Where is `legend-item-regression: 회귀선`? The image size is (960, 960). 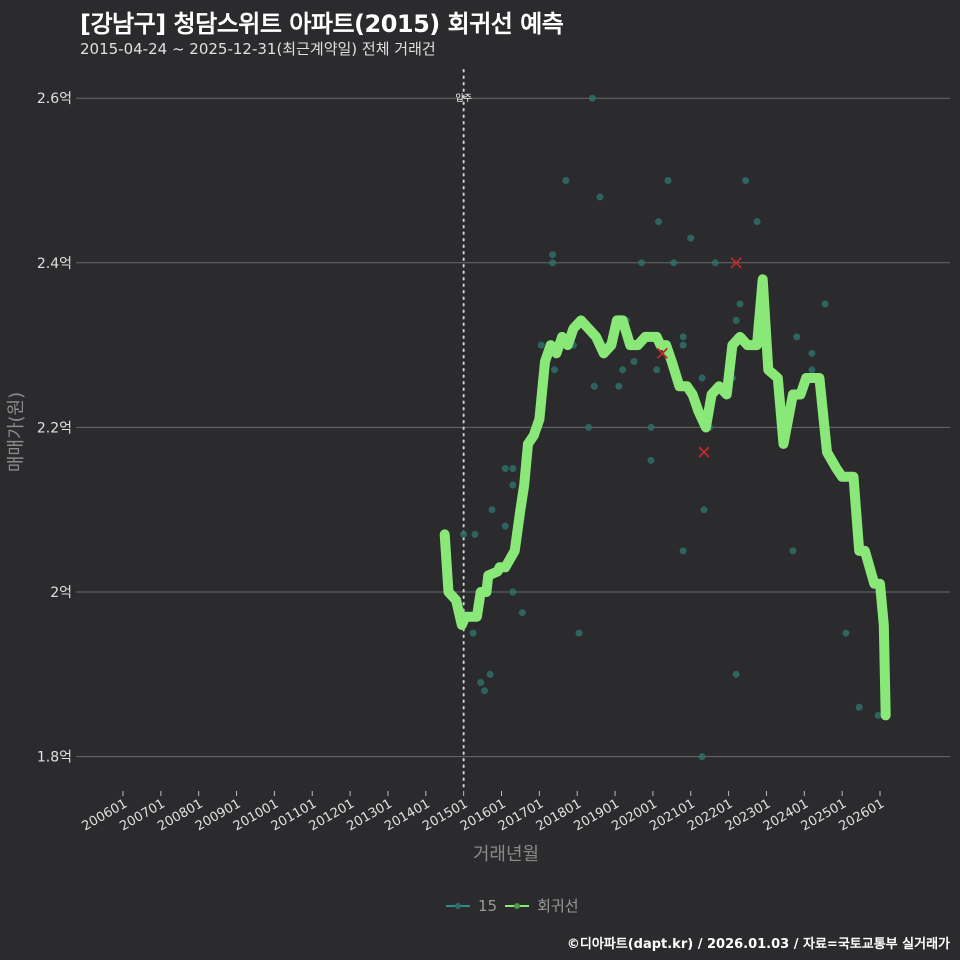 legend-item-regression: 회귀선 is located at coordinates (542, 905).